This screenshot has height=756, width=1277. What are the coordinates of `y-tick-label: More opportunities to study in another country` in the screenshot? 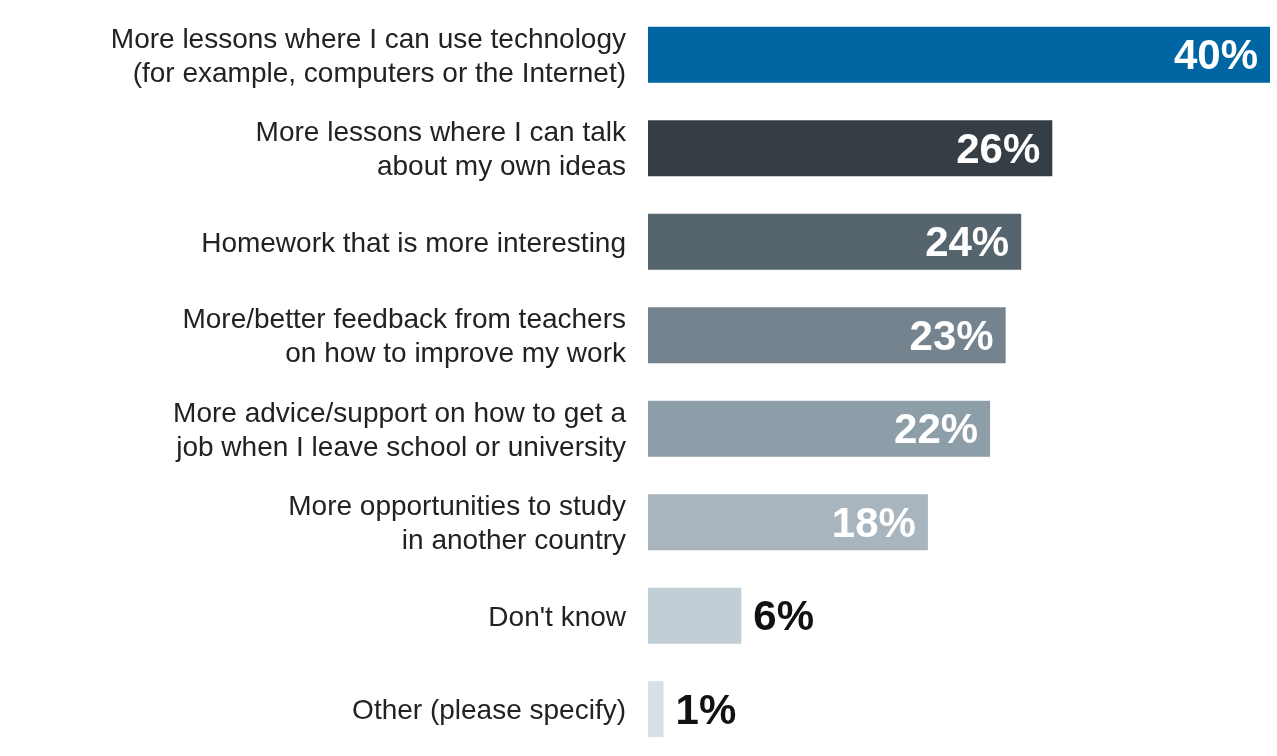 It's located at (457, 522).